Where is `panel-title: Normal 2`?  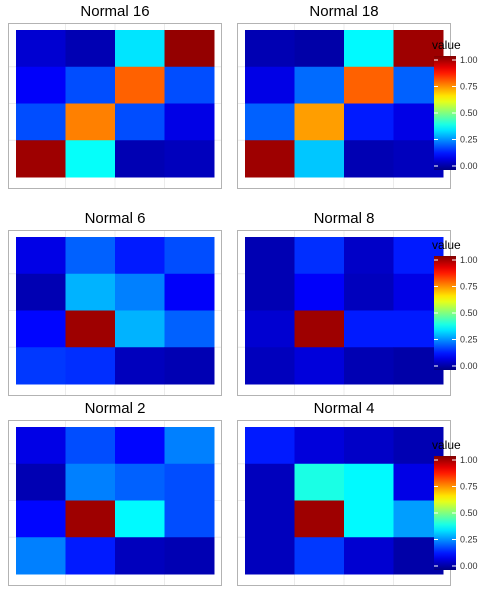
panel-title: Normal 2 is located at coordinates (115, 408).